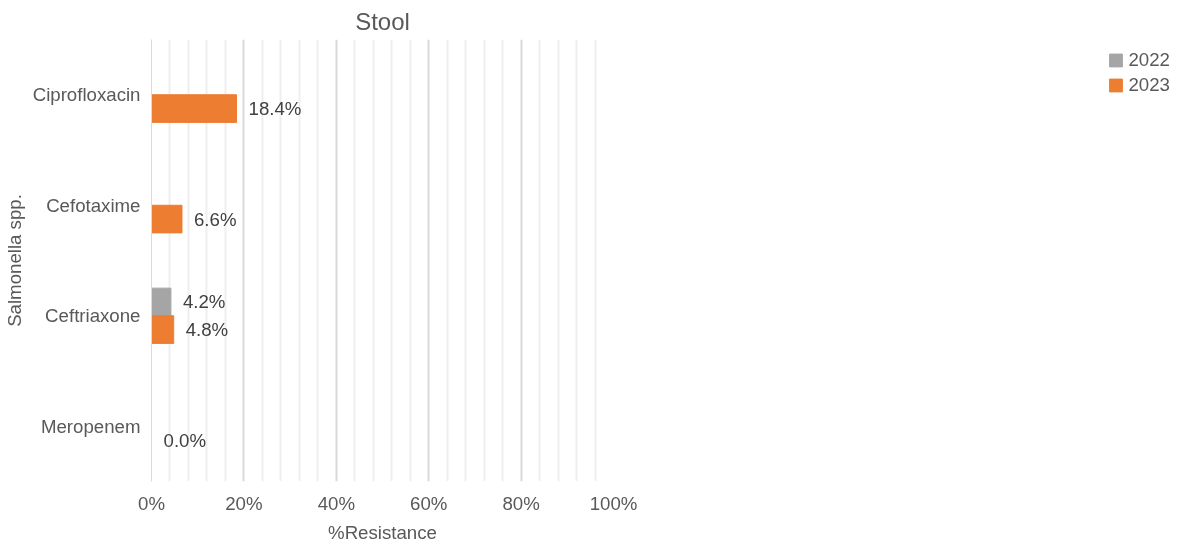 This screenshot has height=554, width=1187. I want to click on y-tick-label: Cefotaxime, so click(93, 205).